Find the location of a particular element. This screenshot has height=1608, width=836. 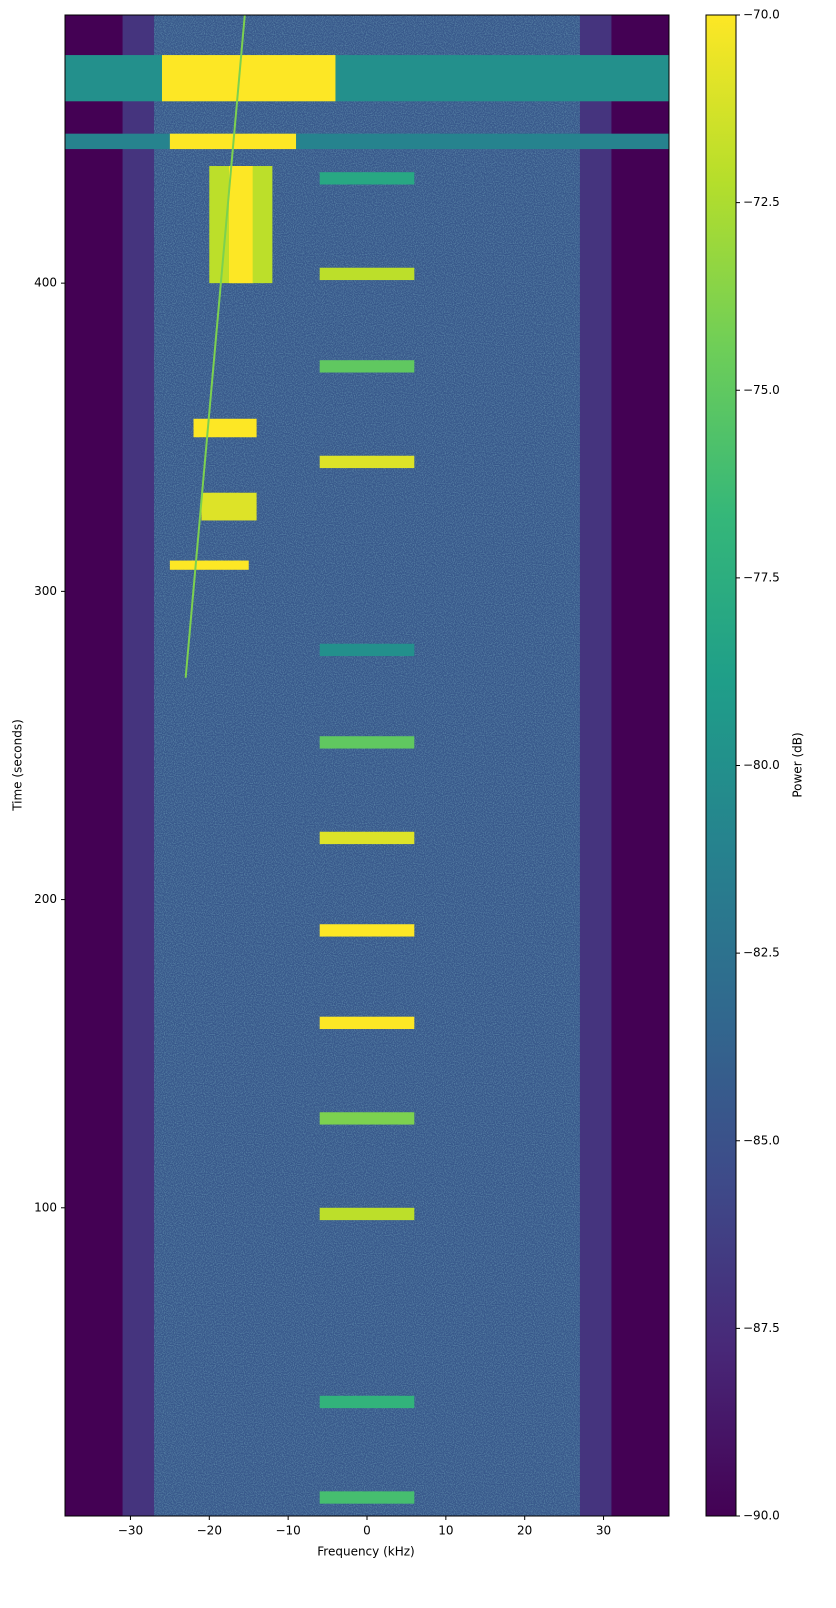

x-tick-label: 10 is located at coordinates (445, 1531).